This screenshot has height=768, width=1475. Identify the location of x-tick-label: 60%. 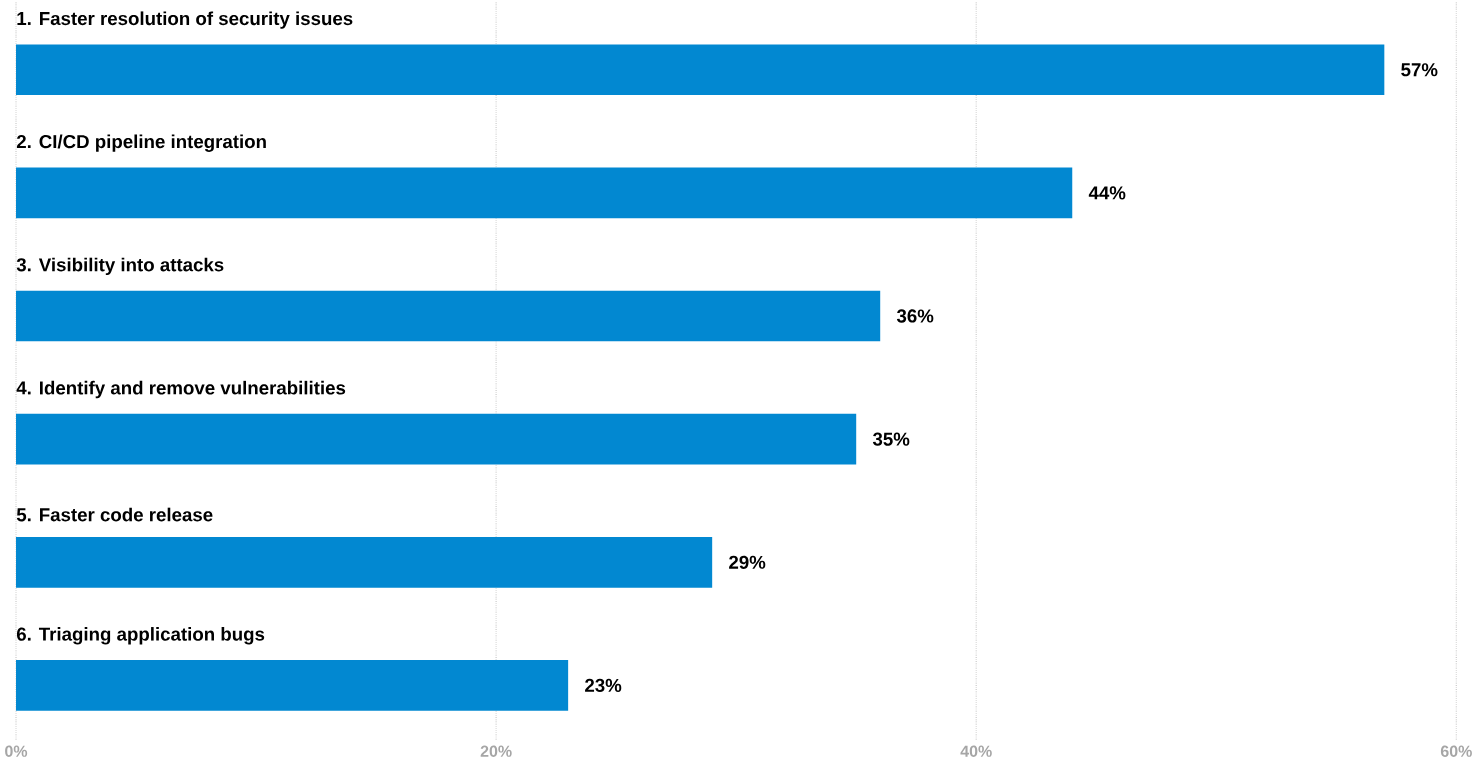
(1456, 751).